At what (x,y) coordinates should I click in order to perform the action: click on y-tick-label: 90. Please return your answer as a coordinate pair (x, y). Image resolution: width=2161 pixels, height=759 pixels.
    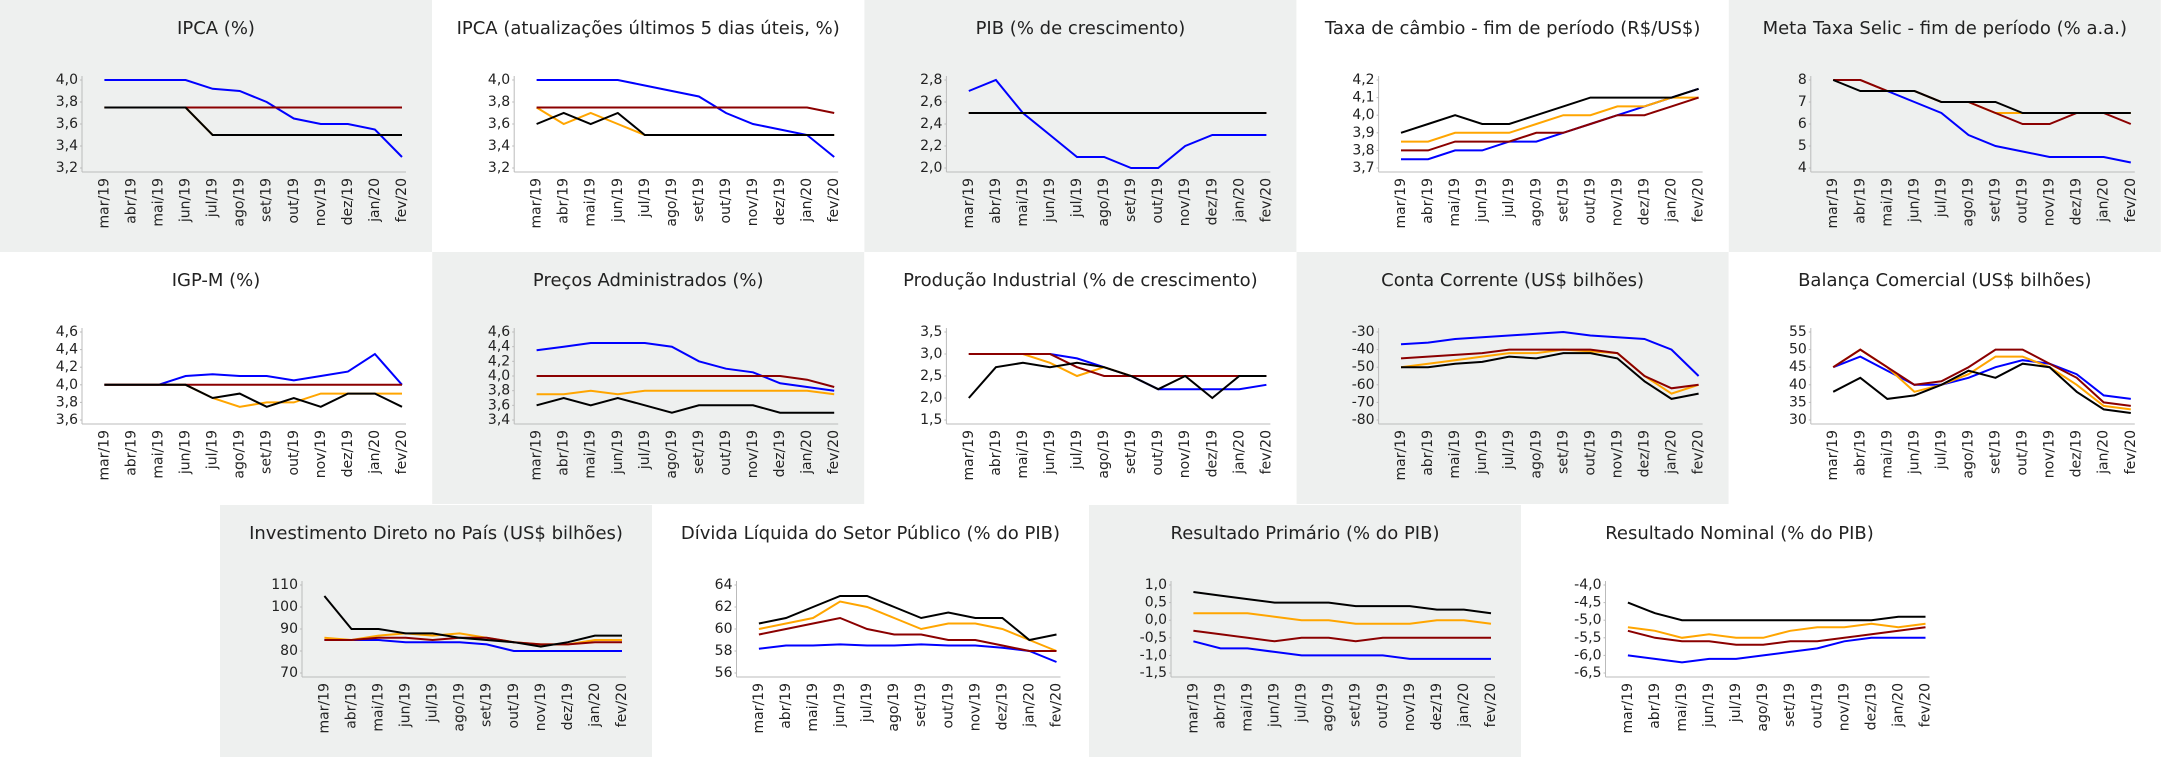
    Looking at the image, I should click on (289, 629).